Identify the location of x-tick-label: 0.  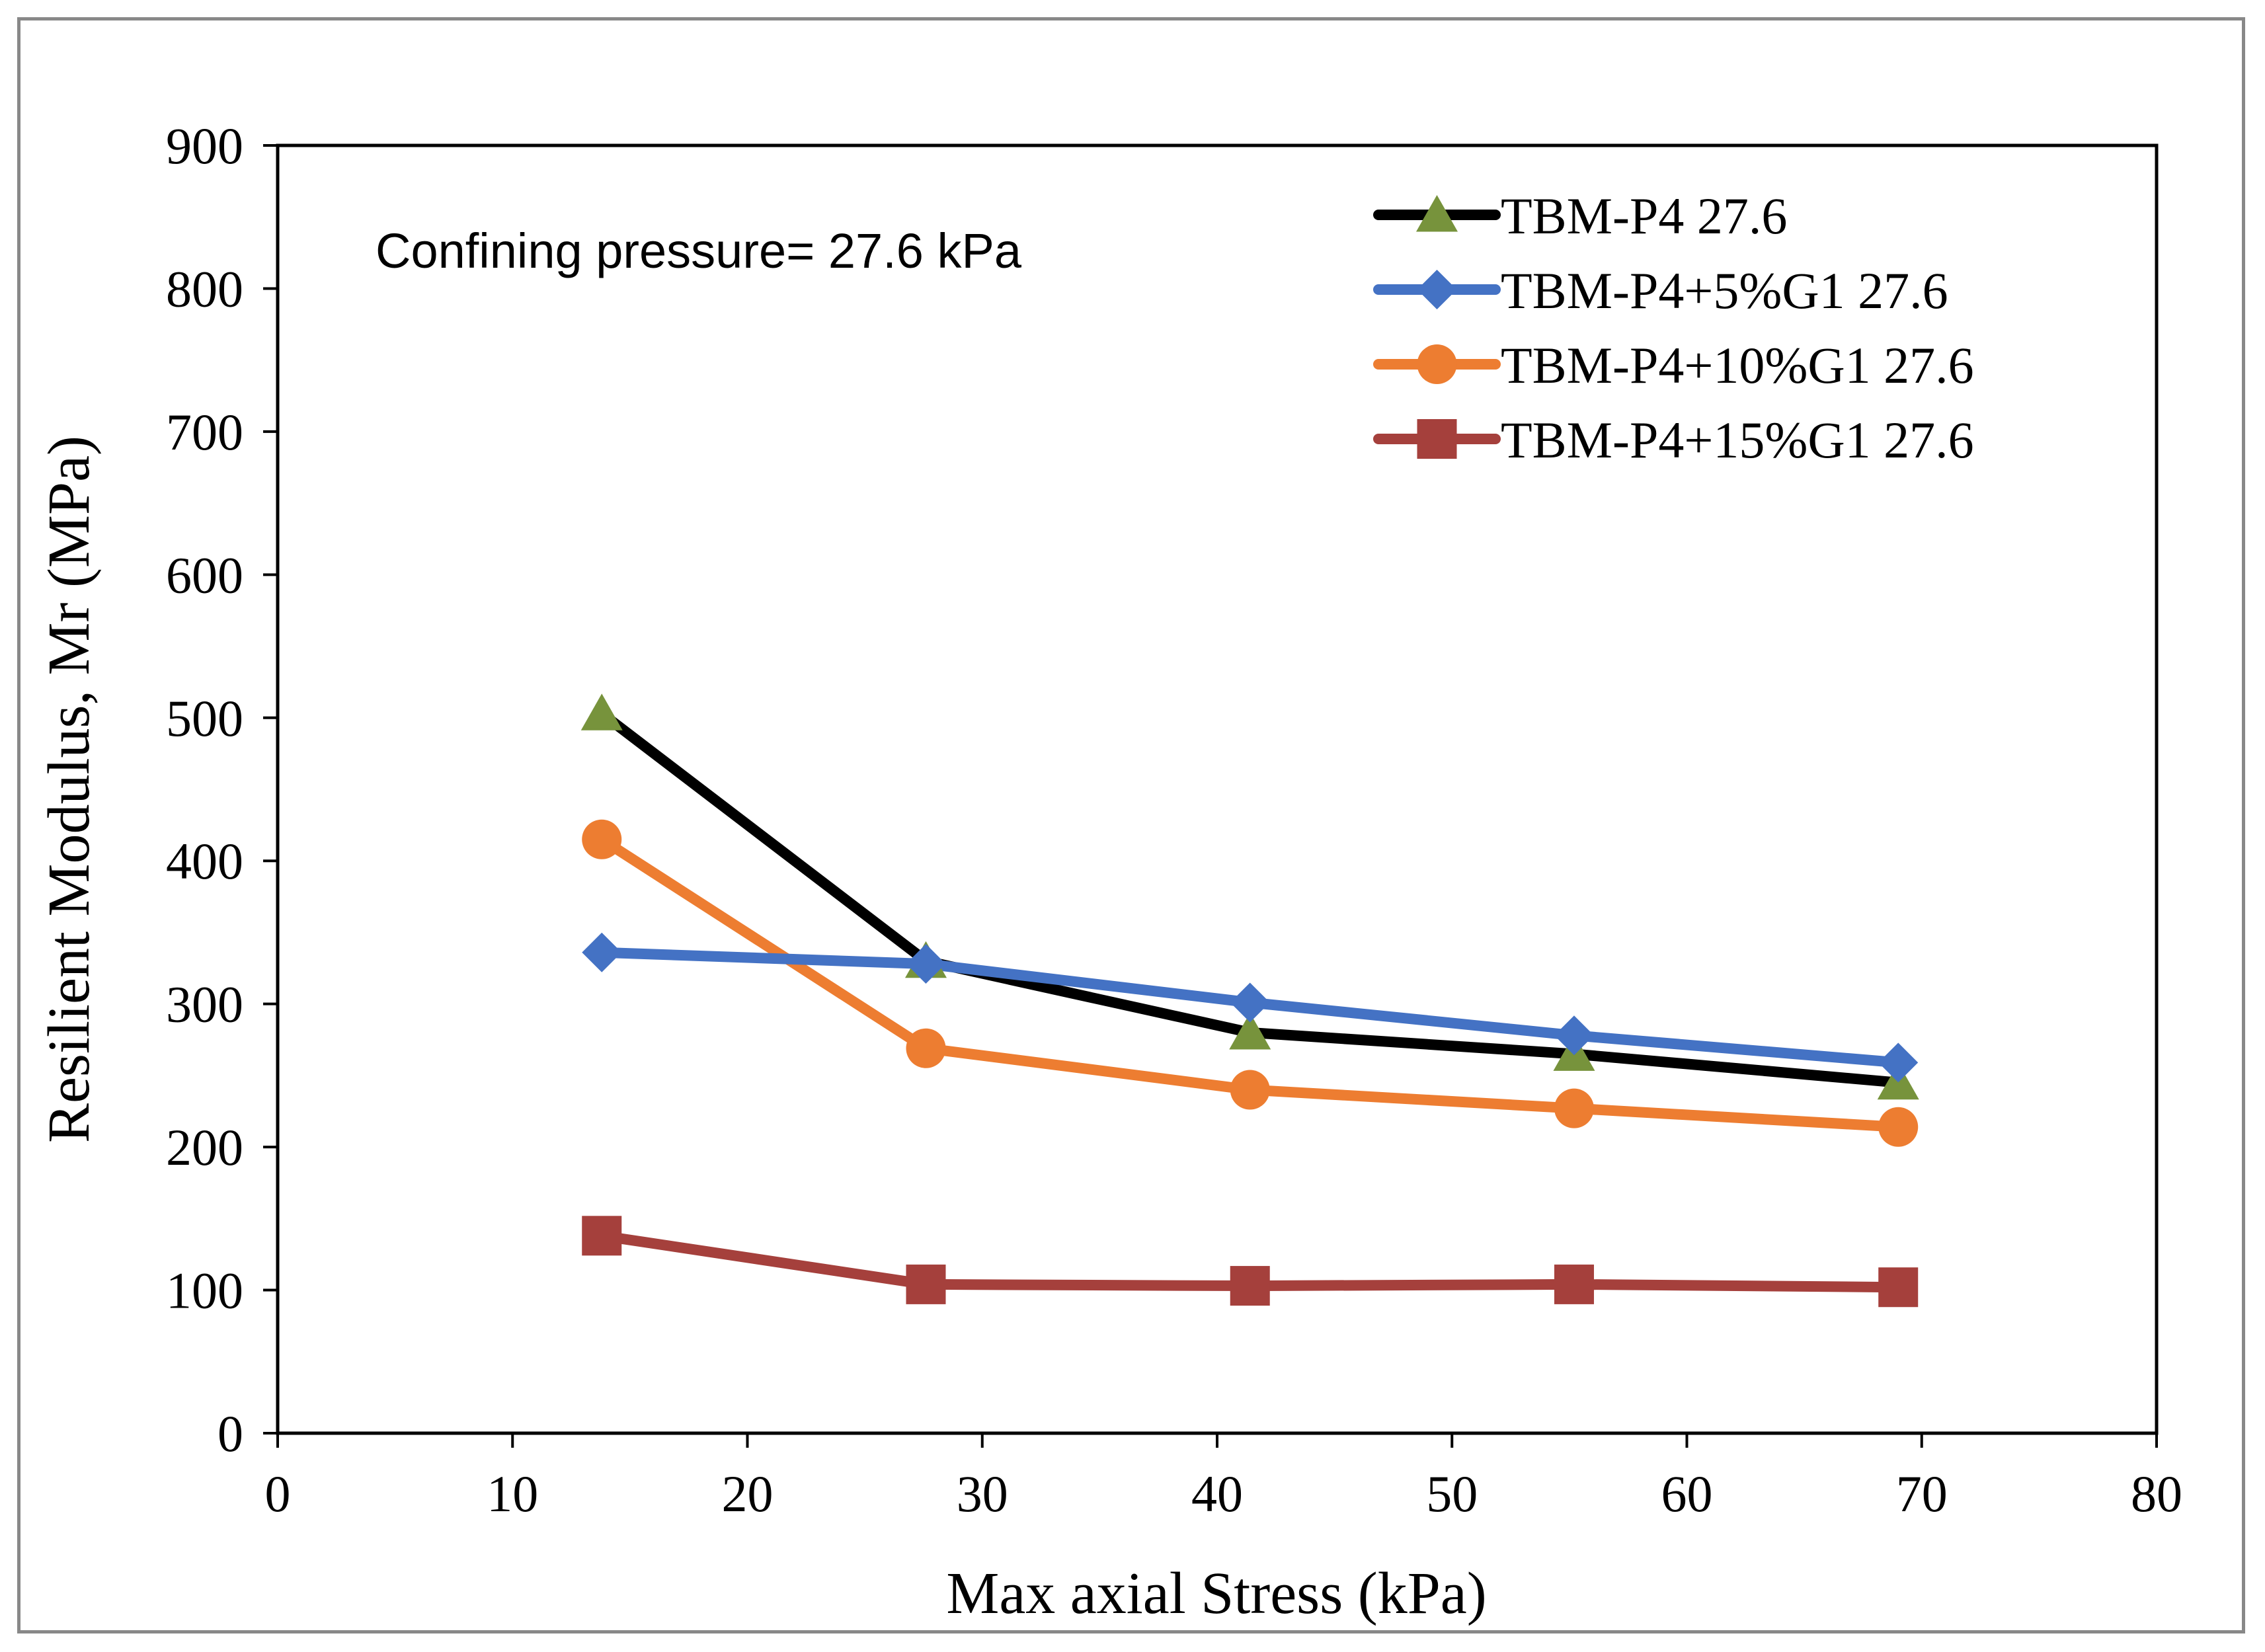
(278, 1493).